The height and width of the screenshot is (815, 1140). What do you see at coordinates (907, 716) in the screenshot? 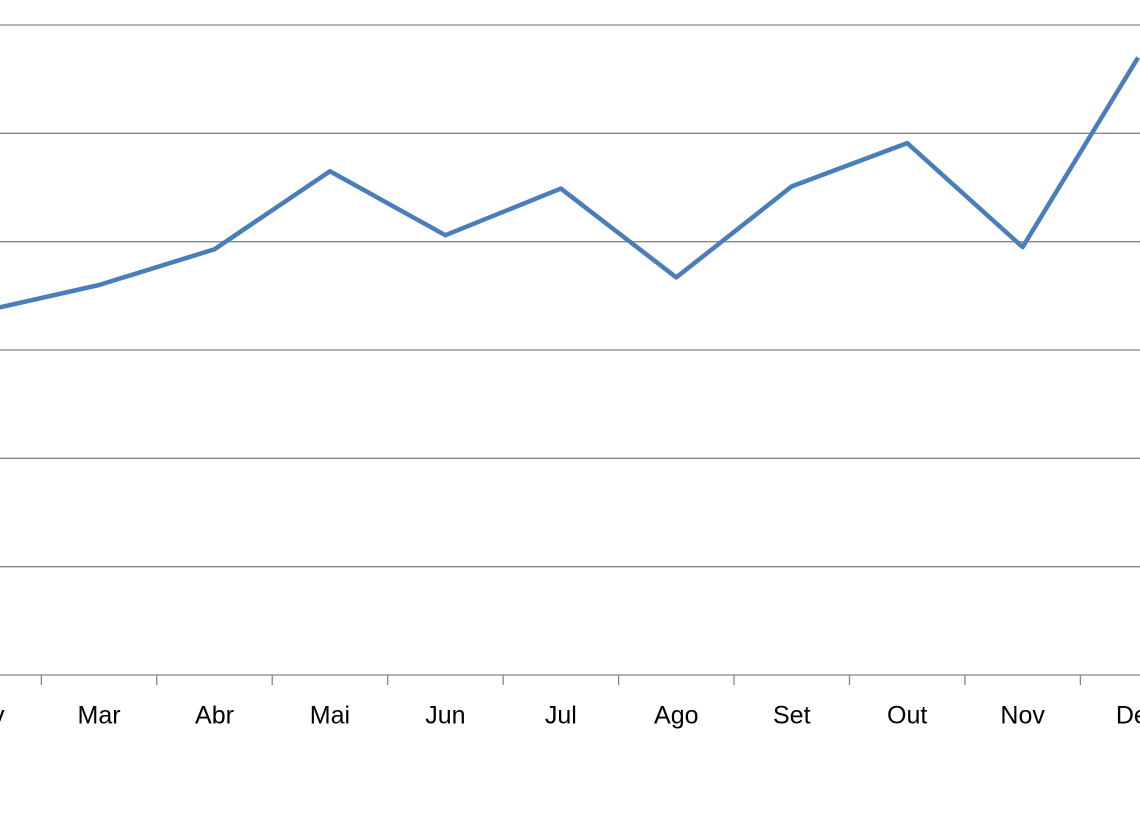
I see `x-tick-label: Out` at bounding box center [907, 716].